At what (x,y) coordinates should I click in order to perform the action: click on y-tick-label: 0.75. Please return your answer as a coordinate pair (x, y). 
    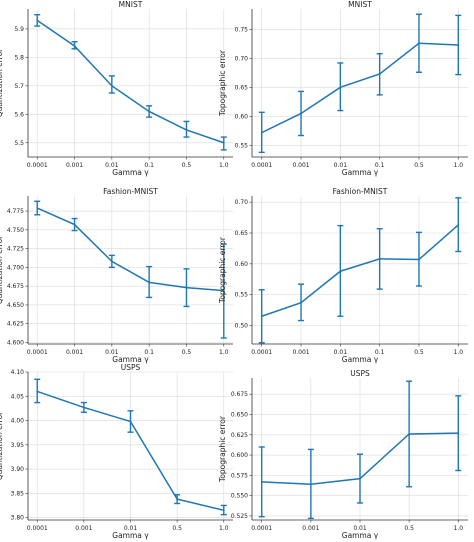
    Looking at the image, I should click on (242, 29).